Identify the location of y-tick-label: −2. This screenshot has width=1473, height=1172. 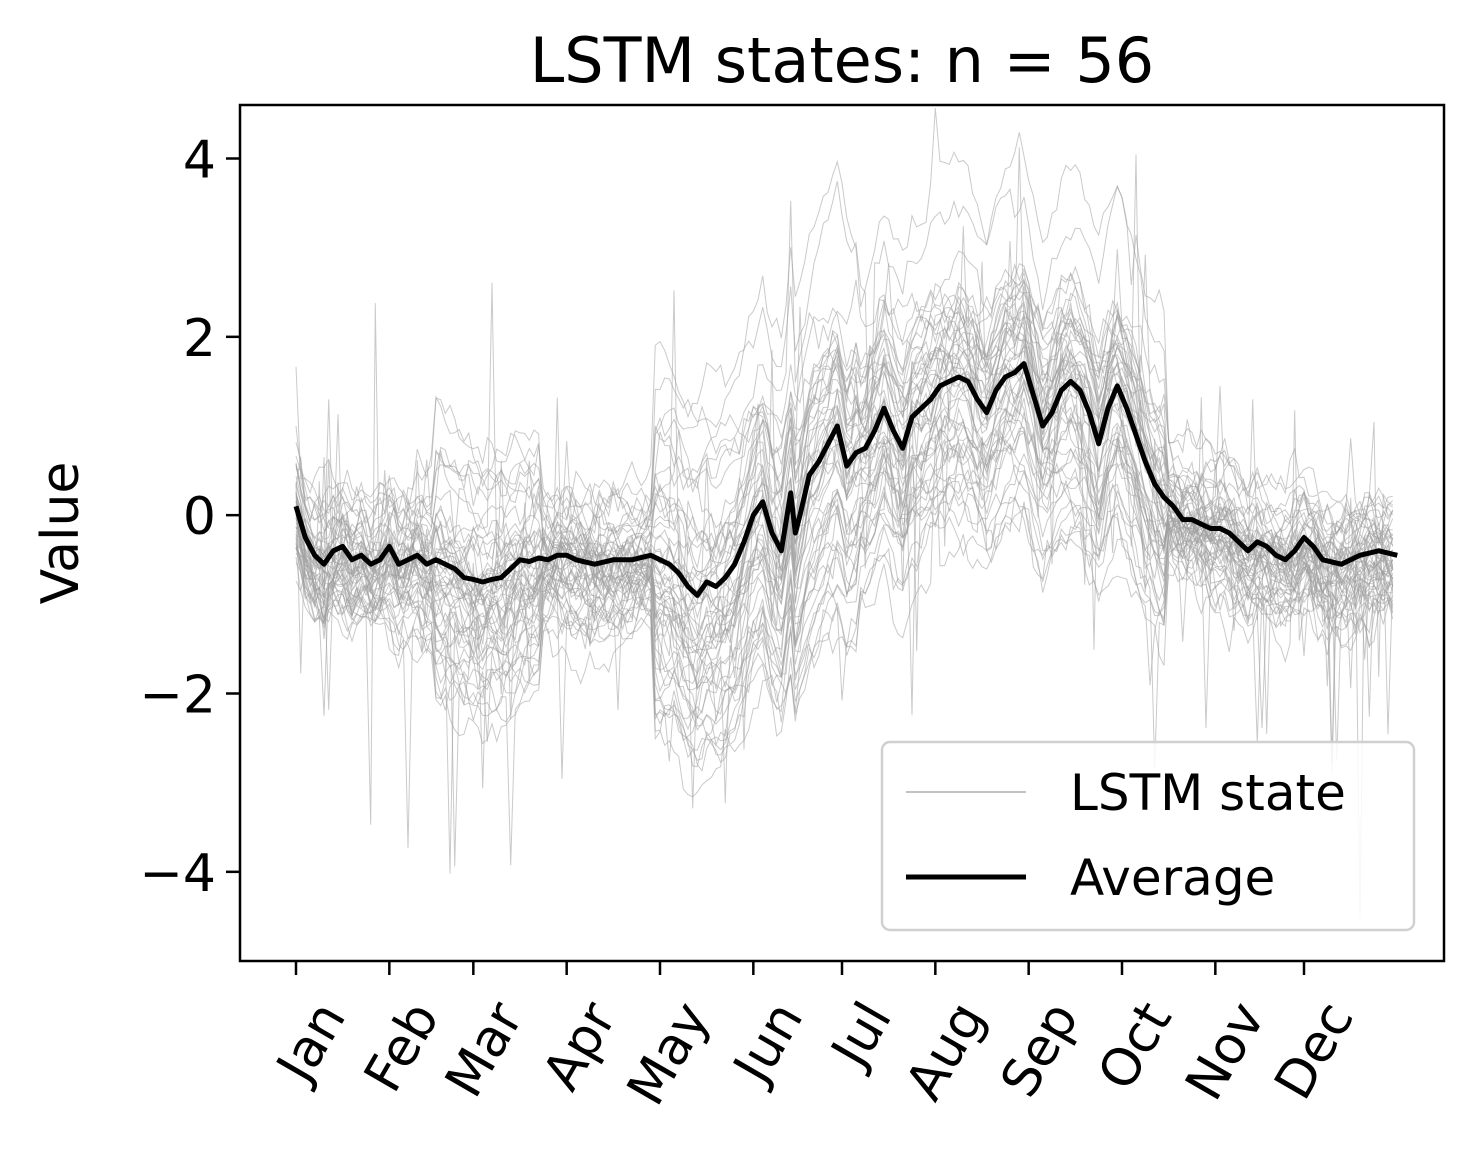
(177, 696).